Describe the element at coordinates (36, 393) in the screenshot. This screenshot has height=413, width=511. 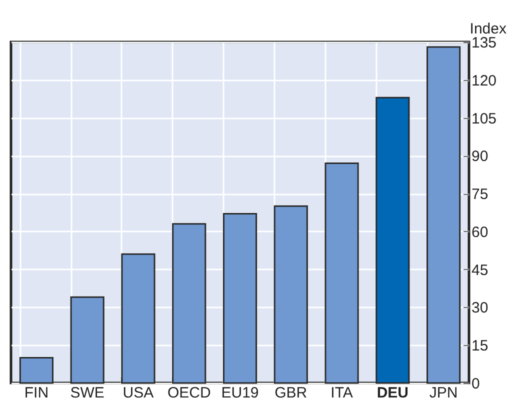
I see `x-tick-label: FIN` at that location.